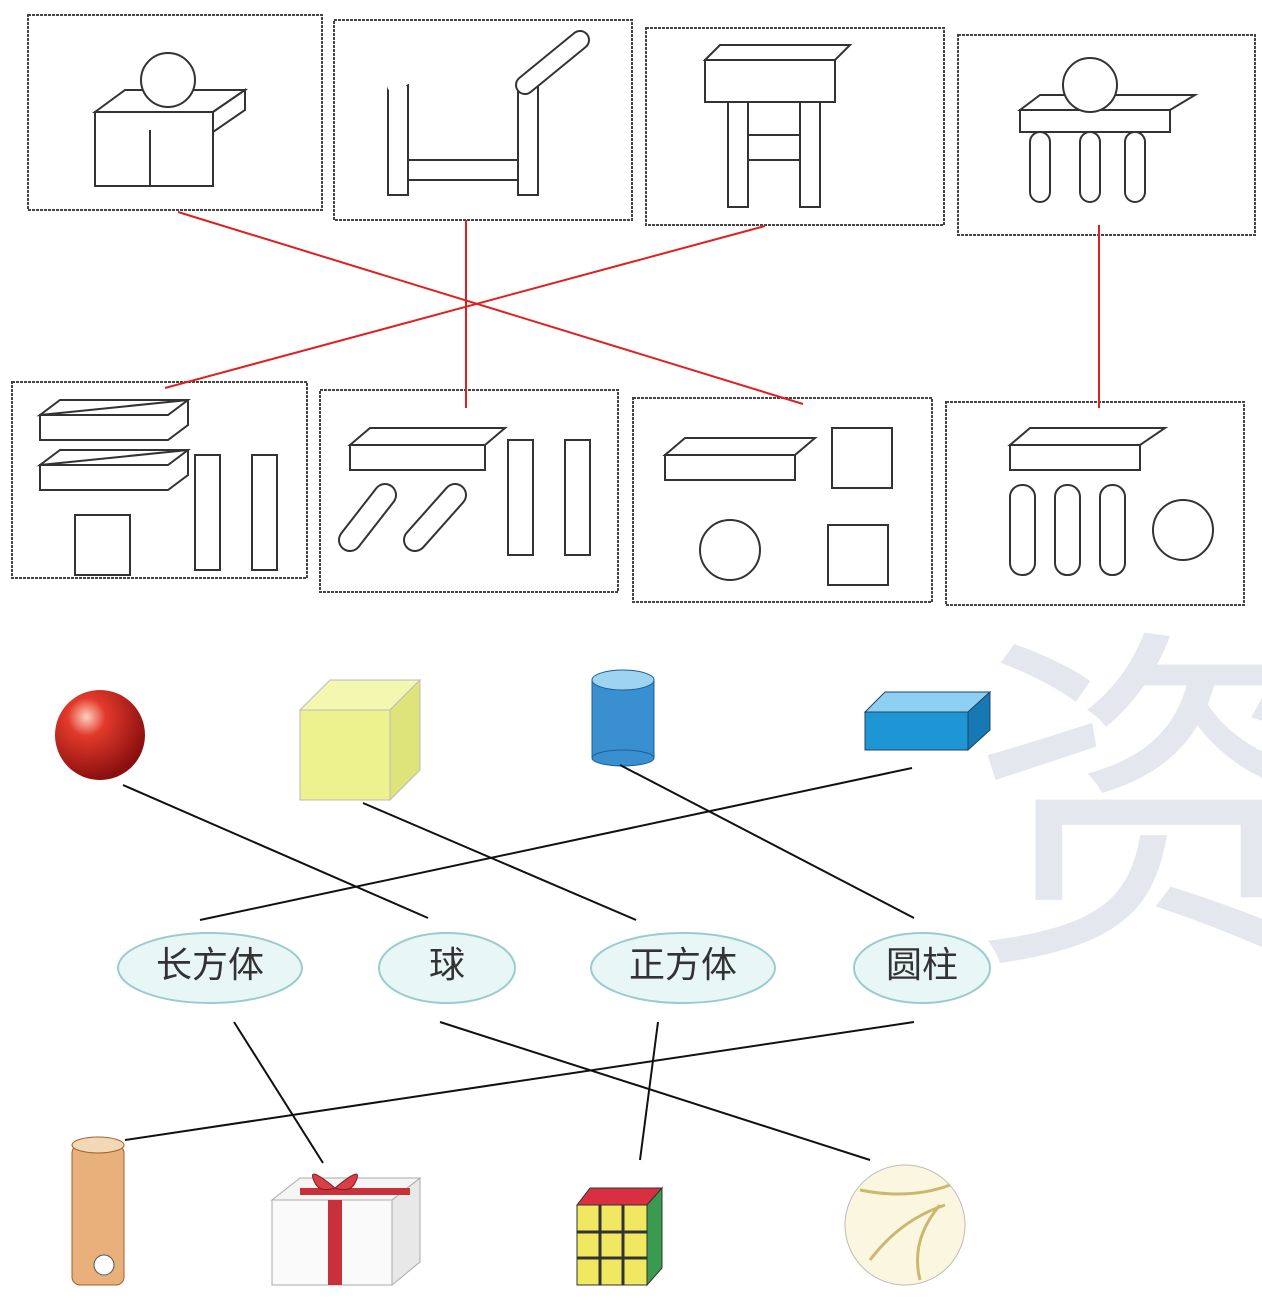 This screenshot has height=1302, width=1262. I want to click on watermark: 资, so click(1116, 808).